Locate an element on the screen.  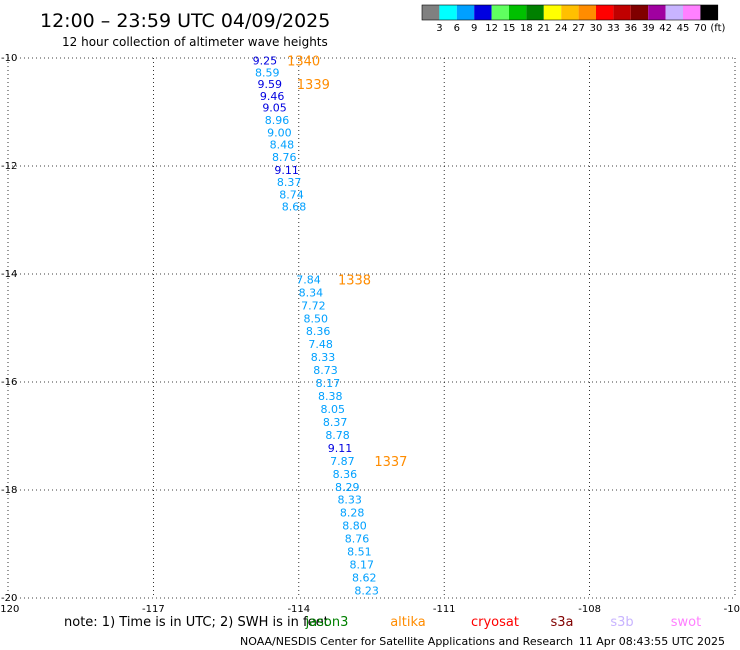
wave-height-point: 8.29 is located at coordinates (347, 487).